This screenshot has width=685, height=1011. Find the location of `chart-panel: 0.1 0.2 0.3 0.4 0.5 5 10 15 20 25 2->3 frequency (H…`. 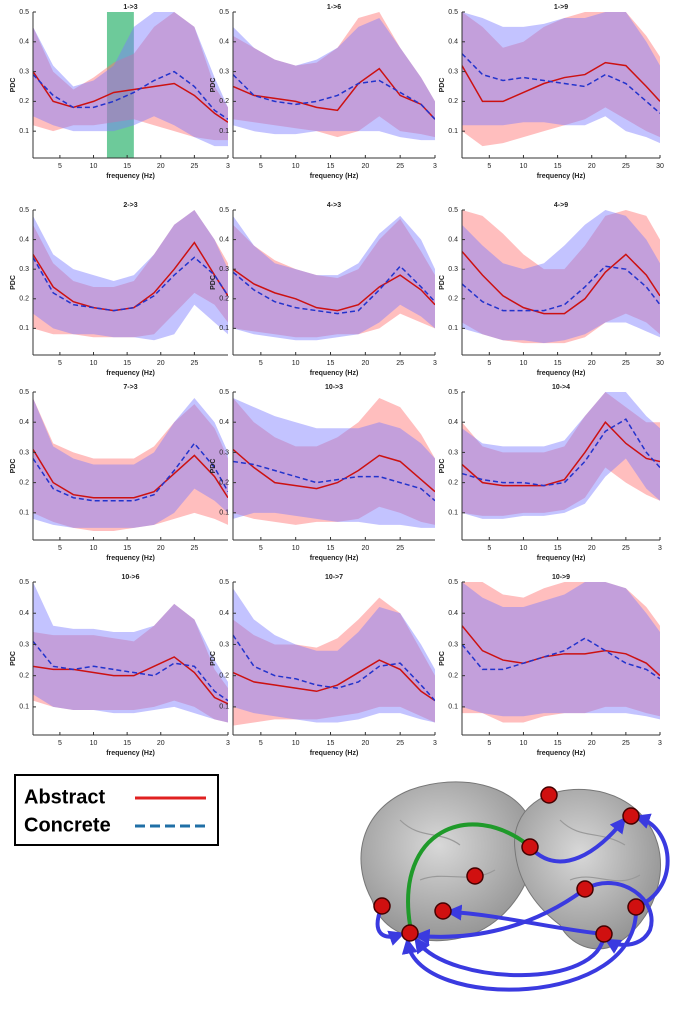

chart-panel: 0.1 0.2 0.3 0.4 0.5 5 10 15 20 25 2->3 frequency (H… is located at coordinates (119, 289).